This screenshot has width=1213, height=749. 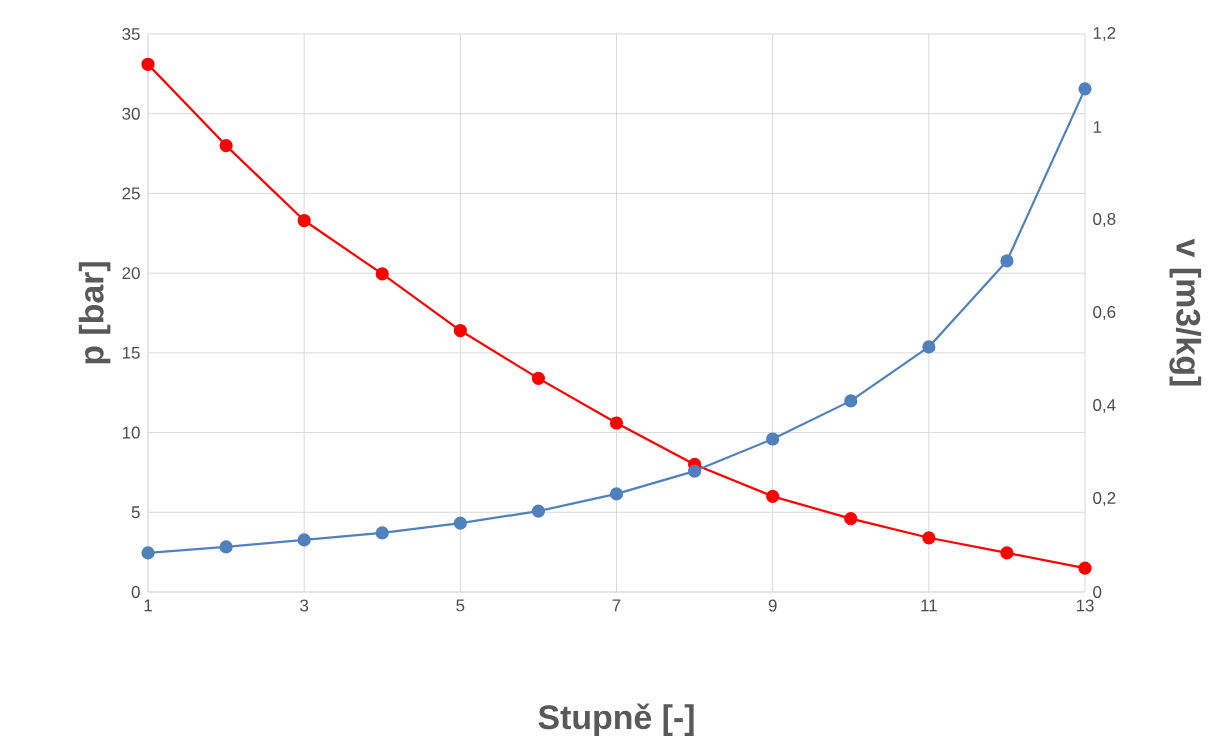 What do you see at coordinates (1097, 127) in the screenshot?
I see `y2-tick-label: 1` at bounding box center [1097, 127].